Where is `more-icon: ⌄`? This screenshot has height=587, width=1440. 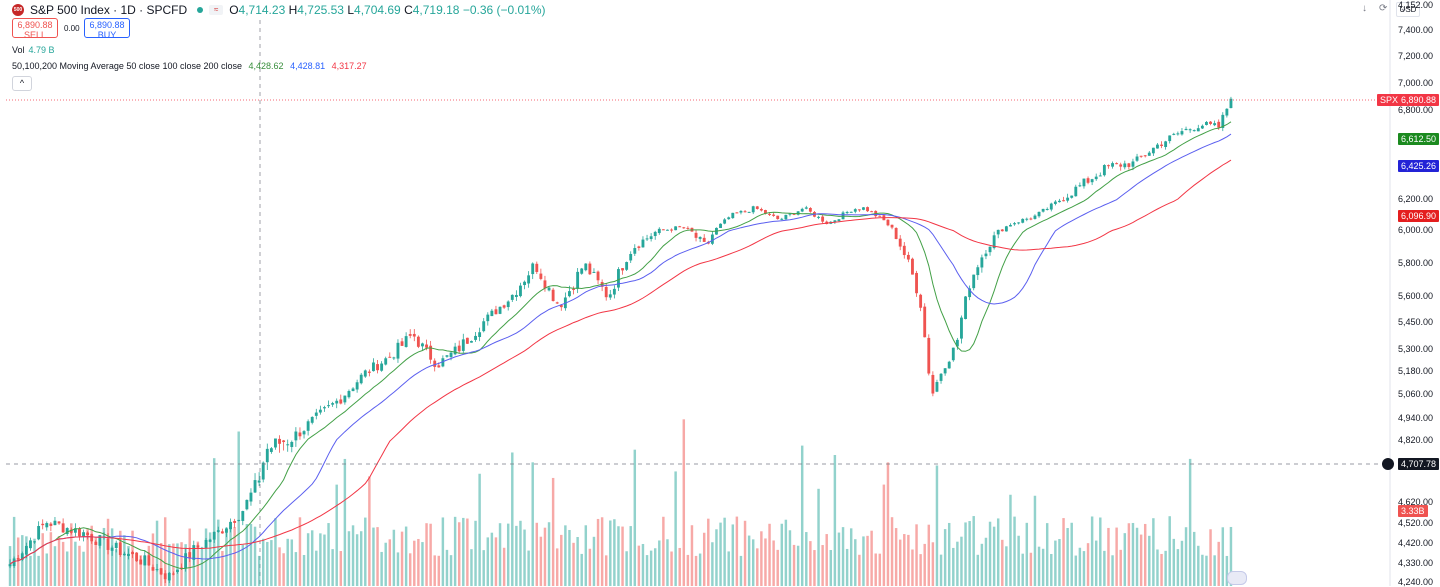 more-icon: ⌄ is located at coordinates (1403, 8).